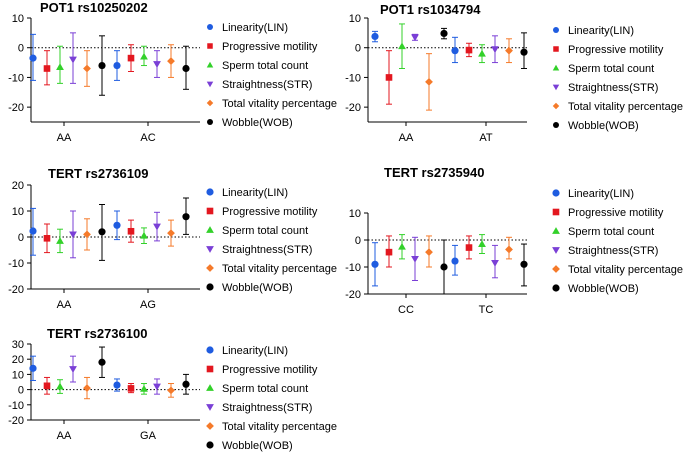 This screenshot has height=462, width=685. I want to click on panel-title: TERT rs2736100, so click(97, 333).